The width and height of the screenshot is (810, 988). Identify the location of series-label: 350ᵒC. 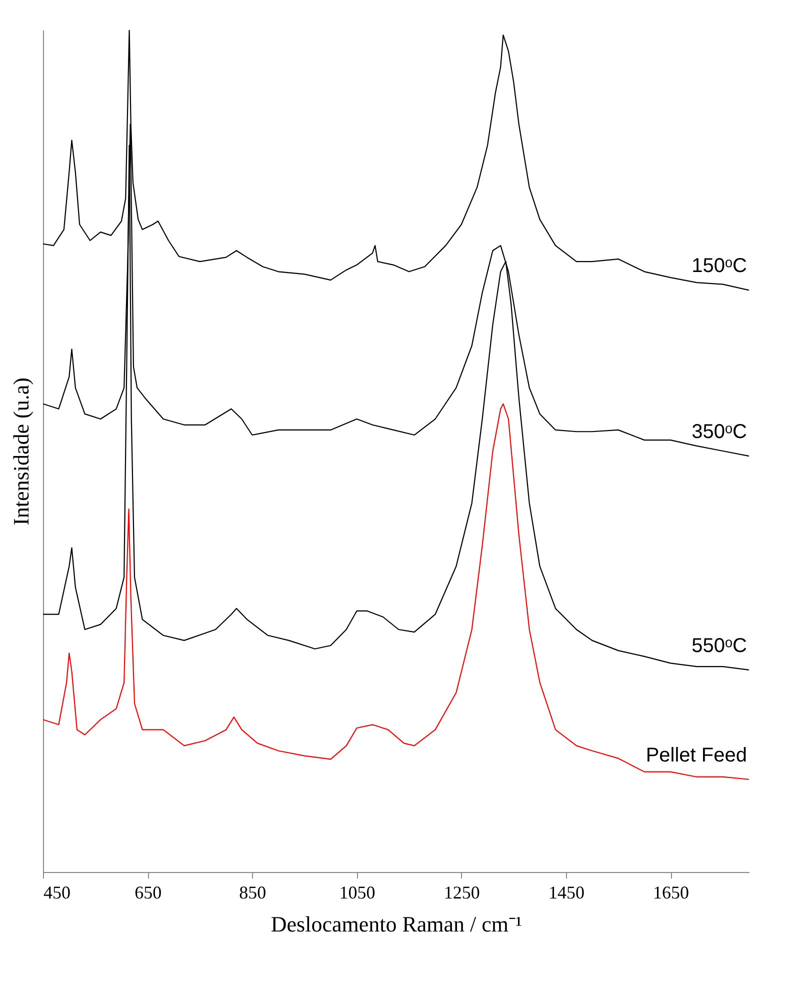
(719, 432).